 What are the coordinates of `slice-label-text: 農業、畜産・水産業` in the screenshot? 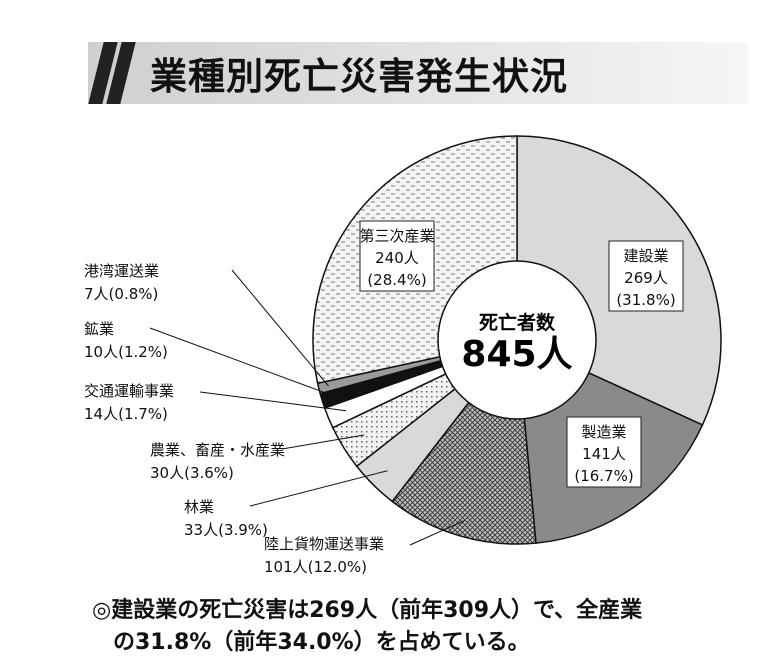 It's located at (217, 450).